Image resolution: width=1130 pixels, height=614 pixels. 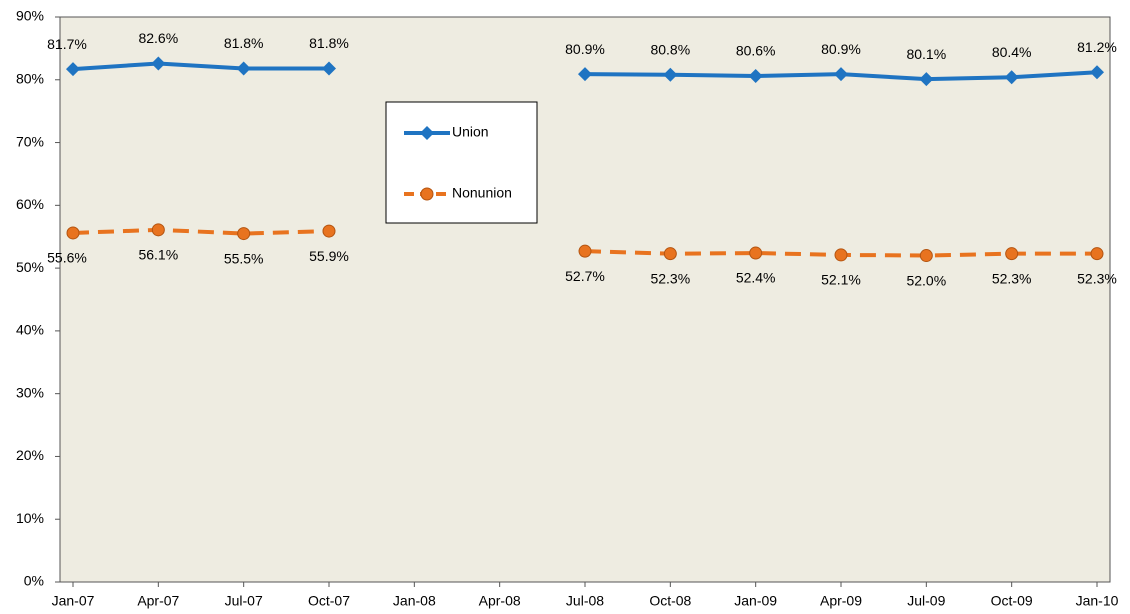 What do you see at coordinates (1012, 52) in the screenshot?
I see `data-label: 80.4%` at bounding box center [1012, 52].